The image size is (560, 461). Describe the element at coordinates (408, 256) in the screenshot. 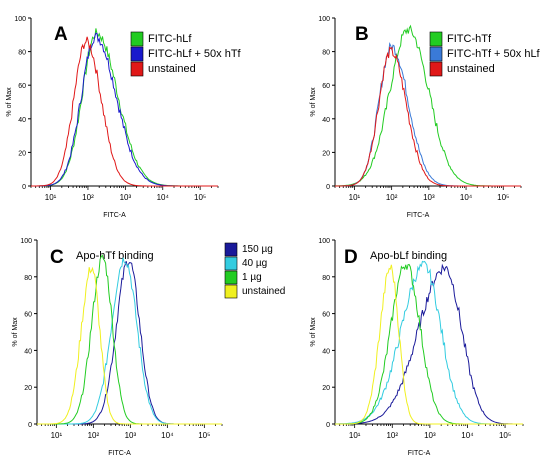

I see `panel-title: Apo-bLf binding` at that location.